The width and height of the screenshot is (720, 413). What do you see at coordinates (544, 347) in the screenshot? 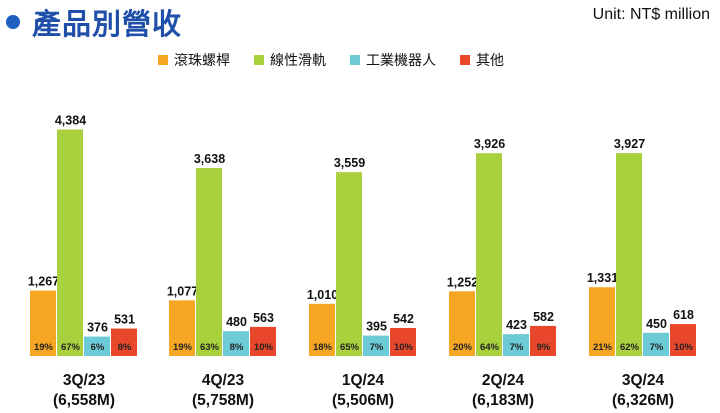
I see `share-label: 9%` at bounding box center [544, 347].